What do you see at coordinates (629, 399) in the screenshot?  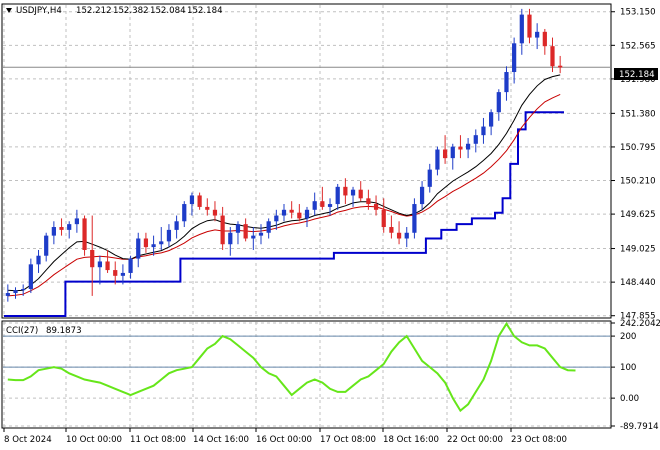 I see `indicator-tick-label: 0.00` at bounding box center [629, 399].